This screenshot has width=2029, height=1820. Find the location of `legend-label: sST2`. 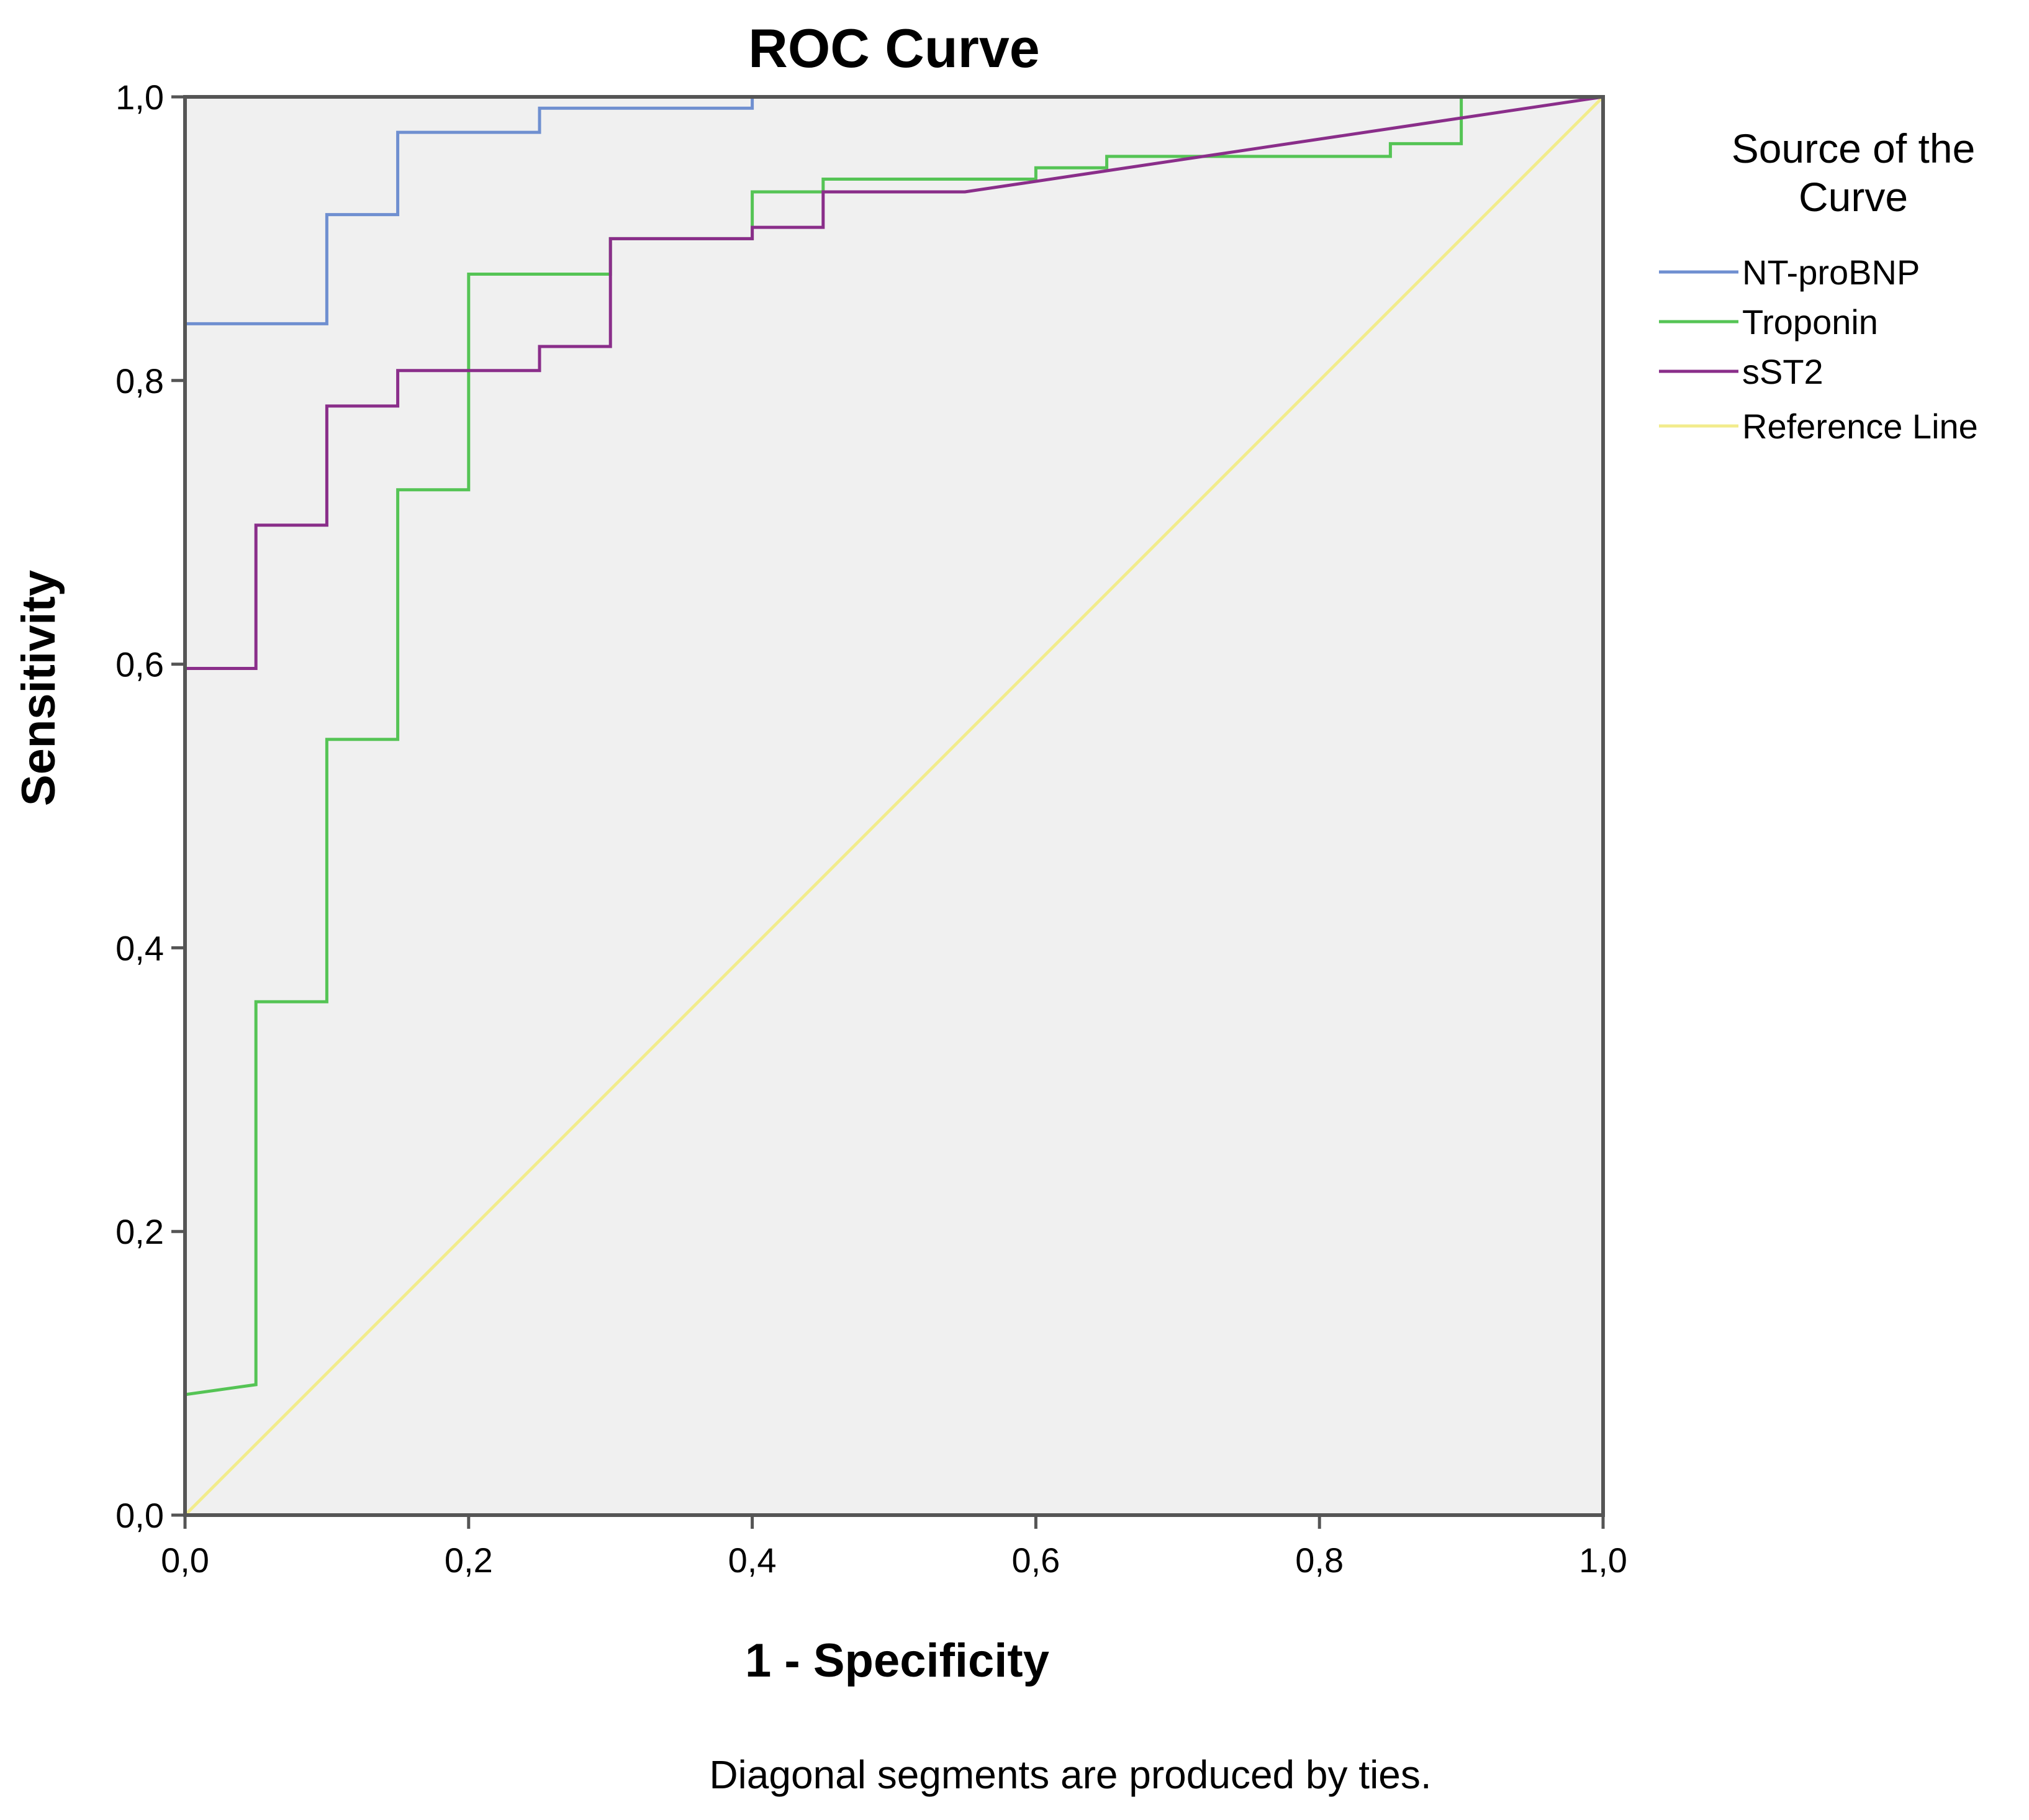

legend-label: sST2 is located at coordinates (1782, 371).